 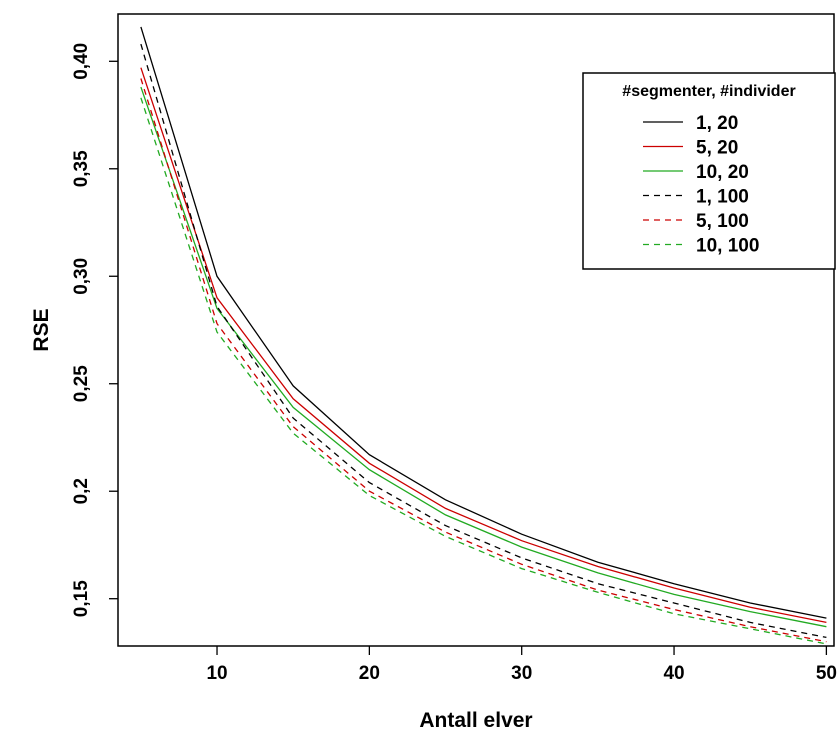 I want to click on legend-label: 1, 100, so click(x=722, y=197).